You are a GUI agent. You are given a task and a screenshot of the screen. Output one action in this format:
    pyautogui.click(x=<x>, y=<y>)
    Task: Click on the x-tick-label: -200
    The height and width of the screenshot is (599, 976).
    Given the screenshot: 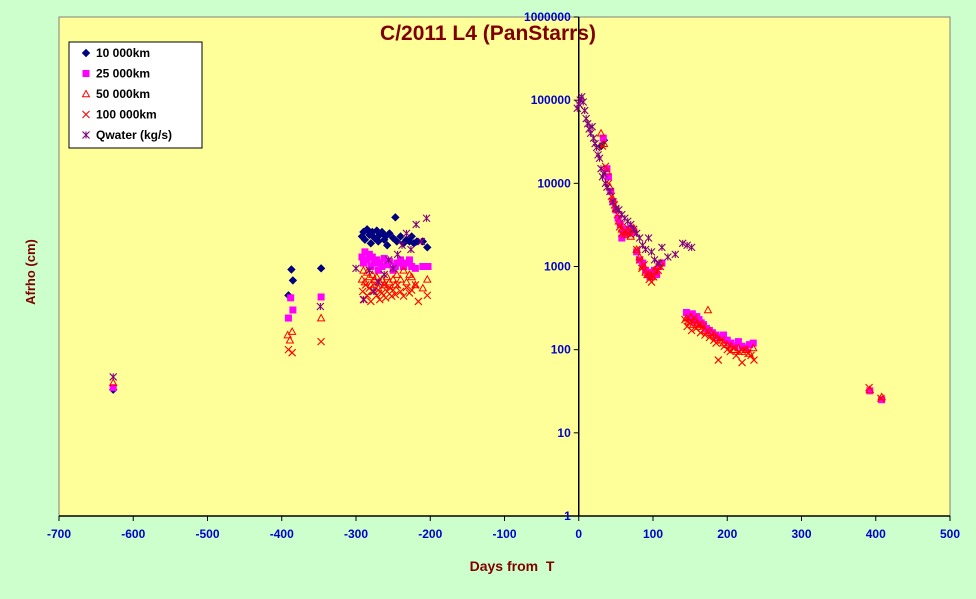 What is the action you would take?
    pyautogui.click(x=430, y=534)
    